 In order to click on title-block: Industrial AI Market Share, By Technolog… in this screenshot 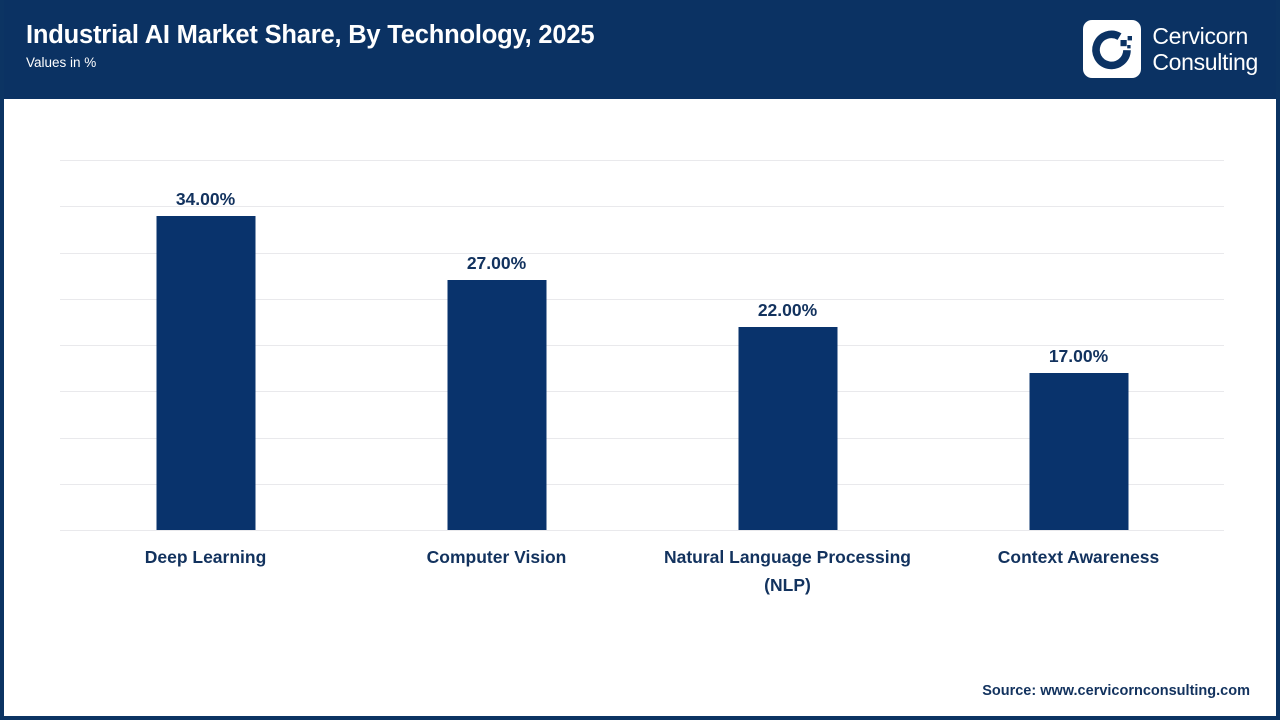, I will do `click(426, 46)`.